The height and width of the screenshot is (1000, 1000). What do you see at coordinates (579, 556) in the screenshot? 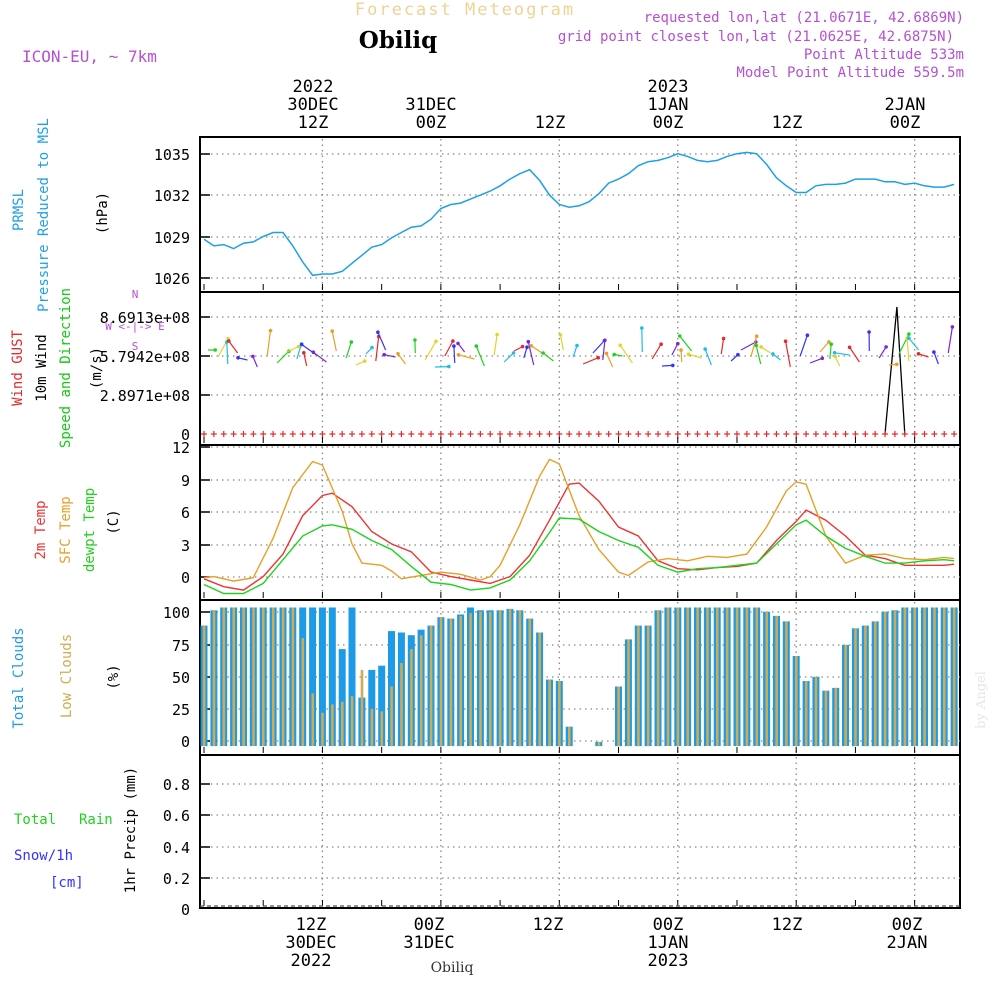
I see `dewpt-line` at bounding box center [579, 556].